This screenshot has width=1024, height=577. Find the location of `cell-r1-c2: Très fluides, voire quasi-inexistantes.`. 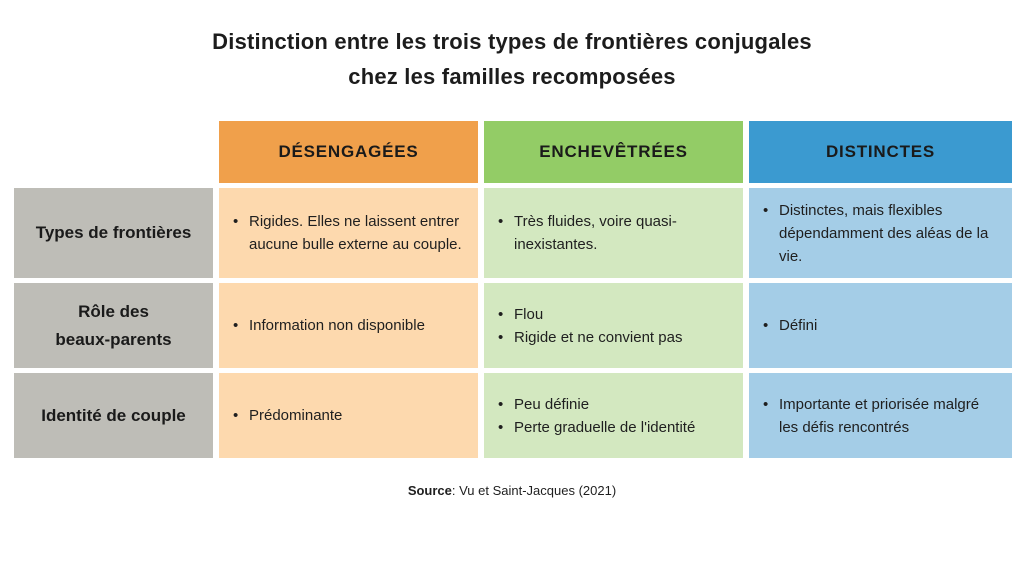

cell-r1-c2: Très fluides, voire quasi-inexistantes. is located at coordinates (613, 233).